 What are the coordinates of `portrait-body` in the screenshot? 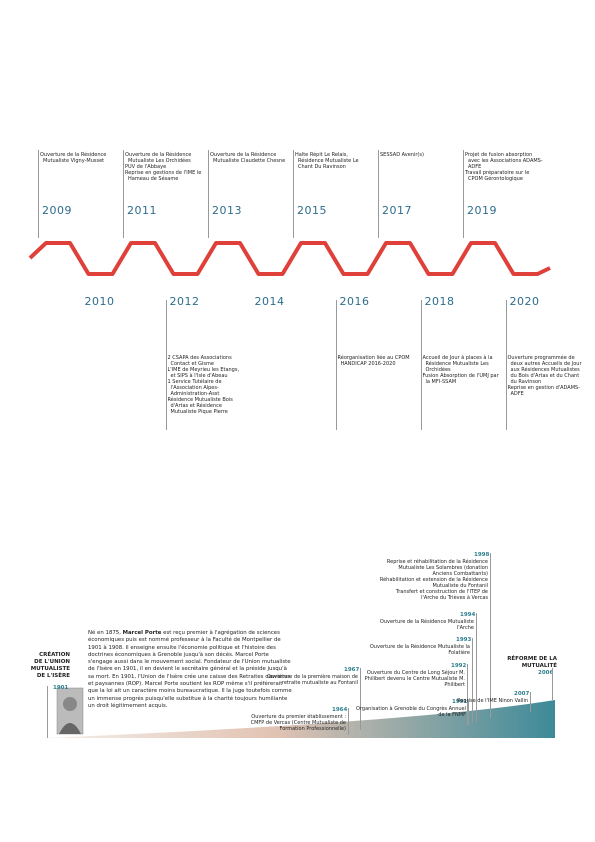 It's located at (70, 728).